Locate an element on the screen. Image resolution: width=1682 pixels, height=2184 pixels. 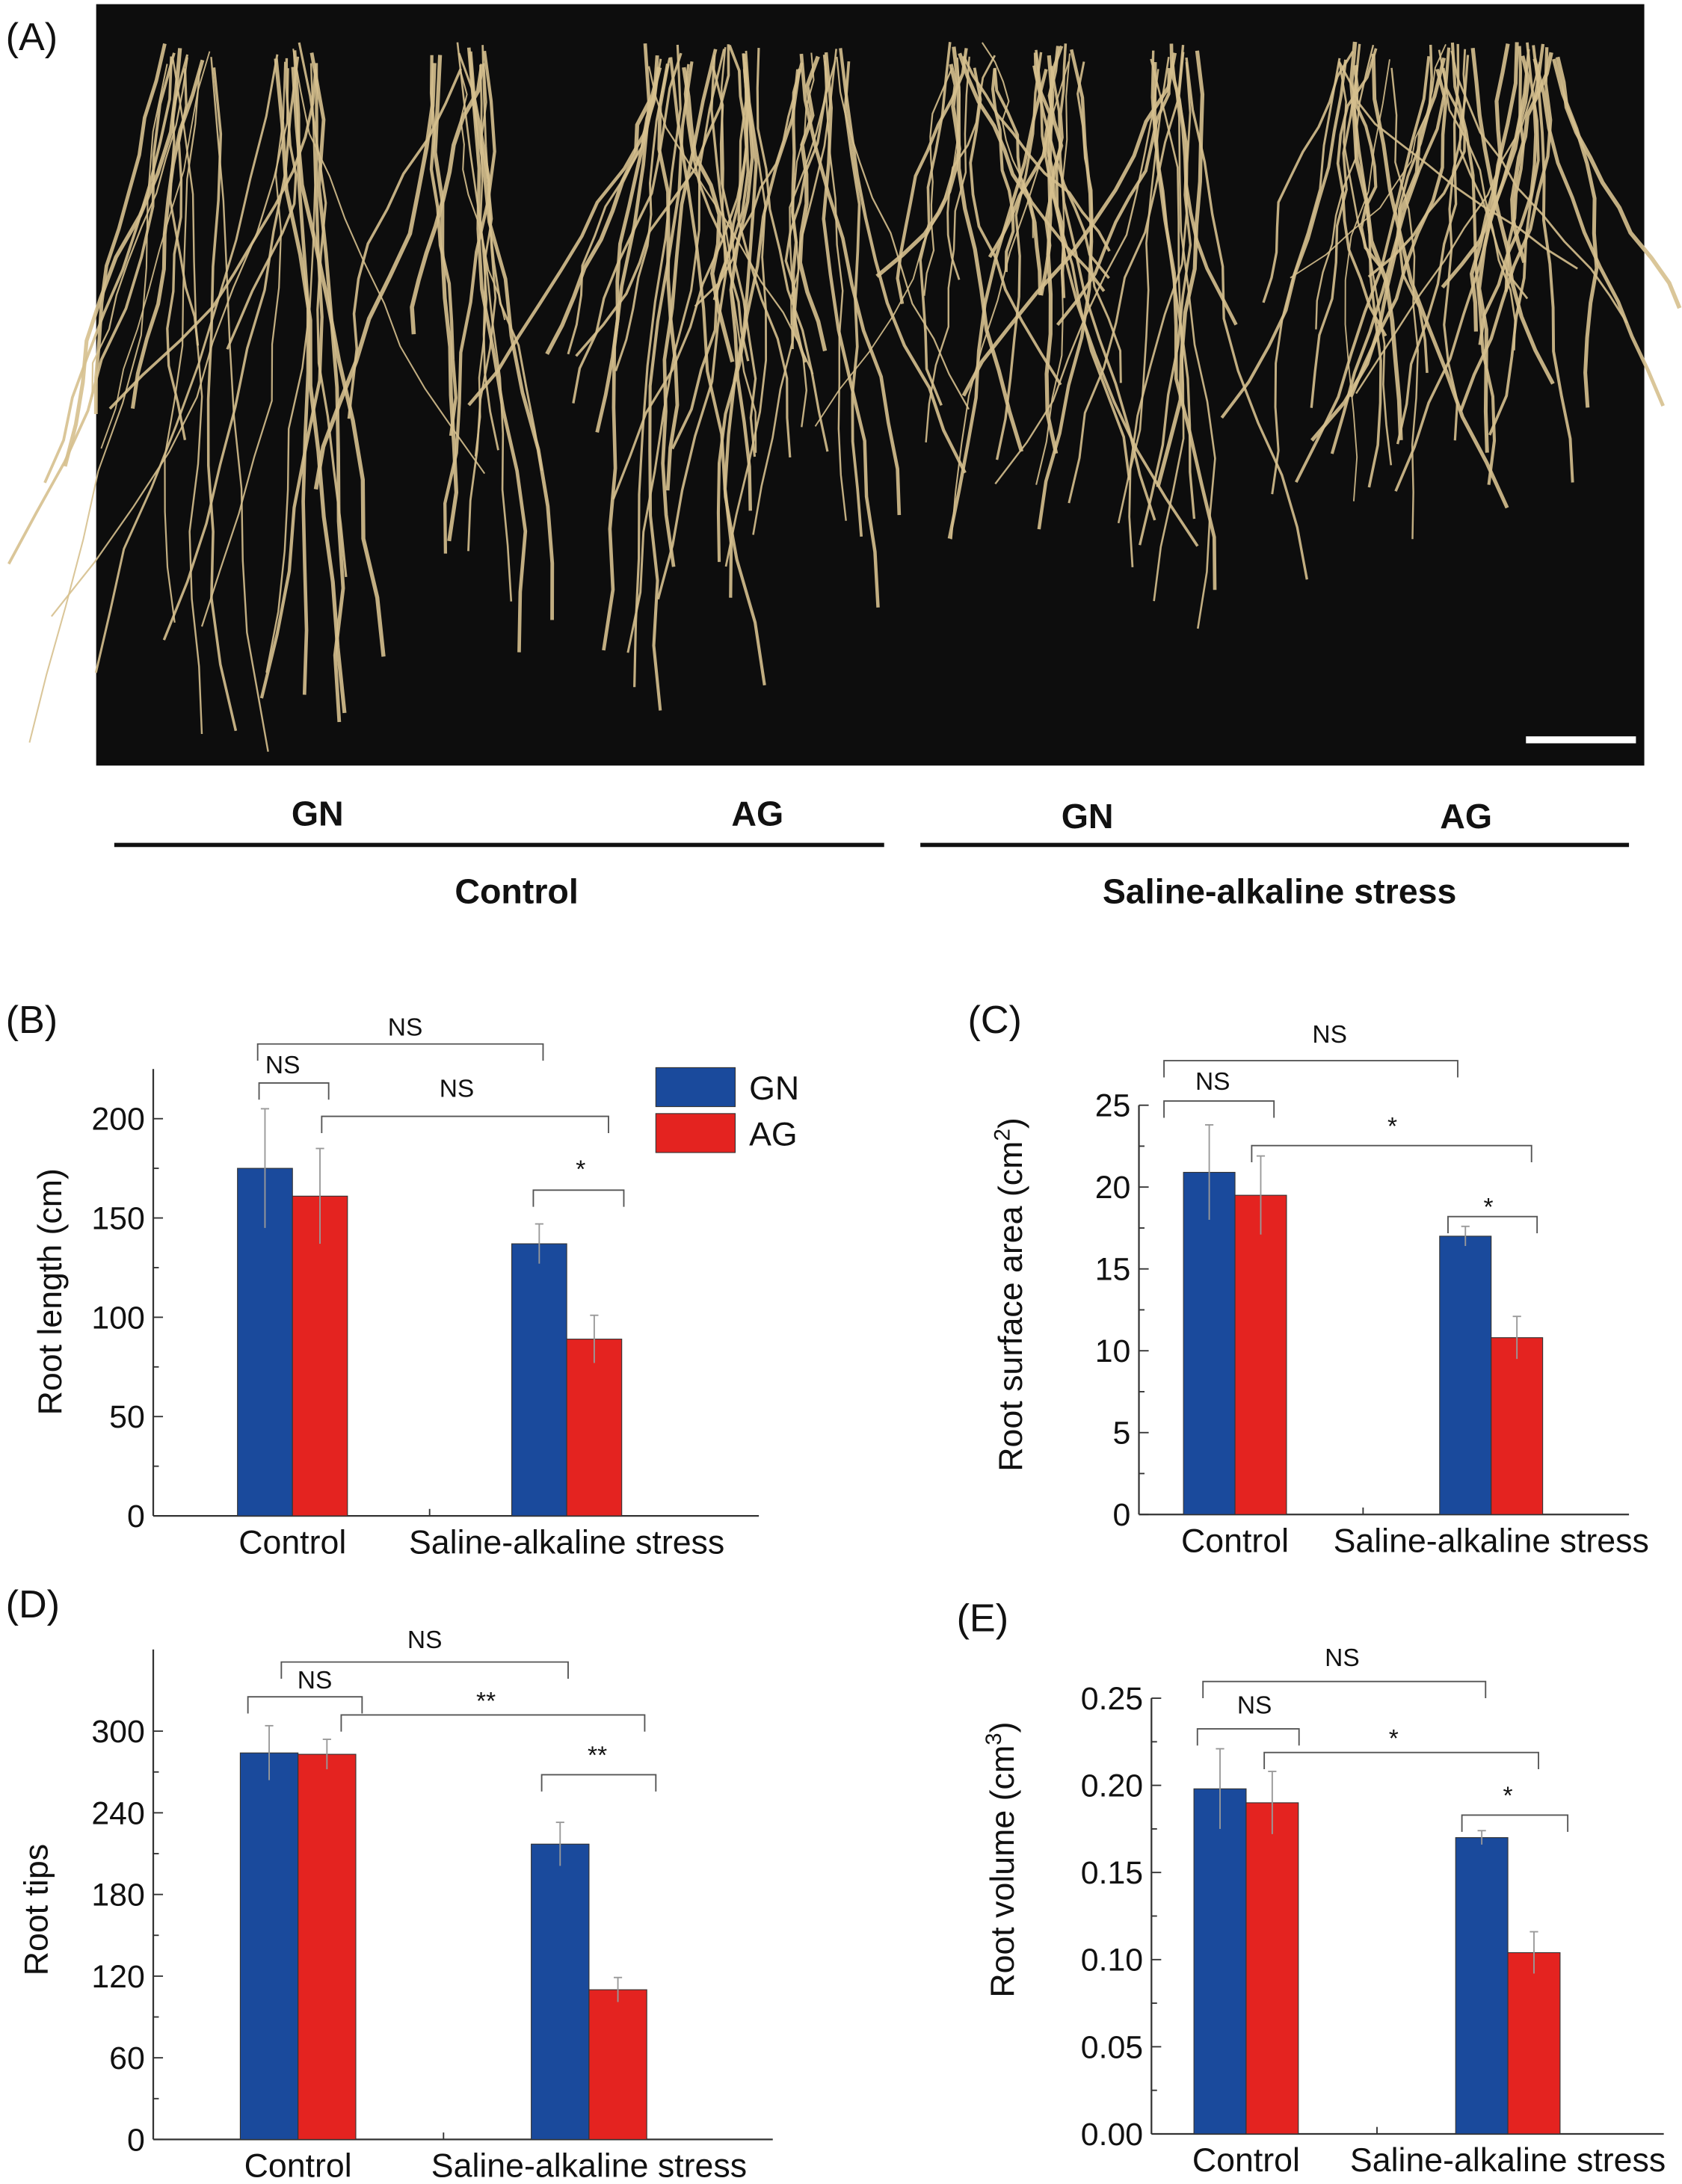
y-tick-label: 5 is located at coordinates (1122, 1434).